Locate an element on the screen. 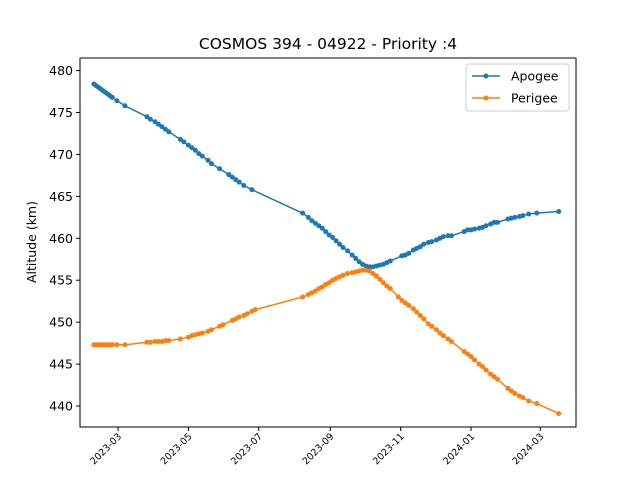 This screenshot has width=640, height=480. y-tick-label: 460 is located at coordinates (61, 238).